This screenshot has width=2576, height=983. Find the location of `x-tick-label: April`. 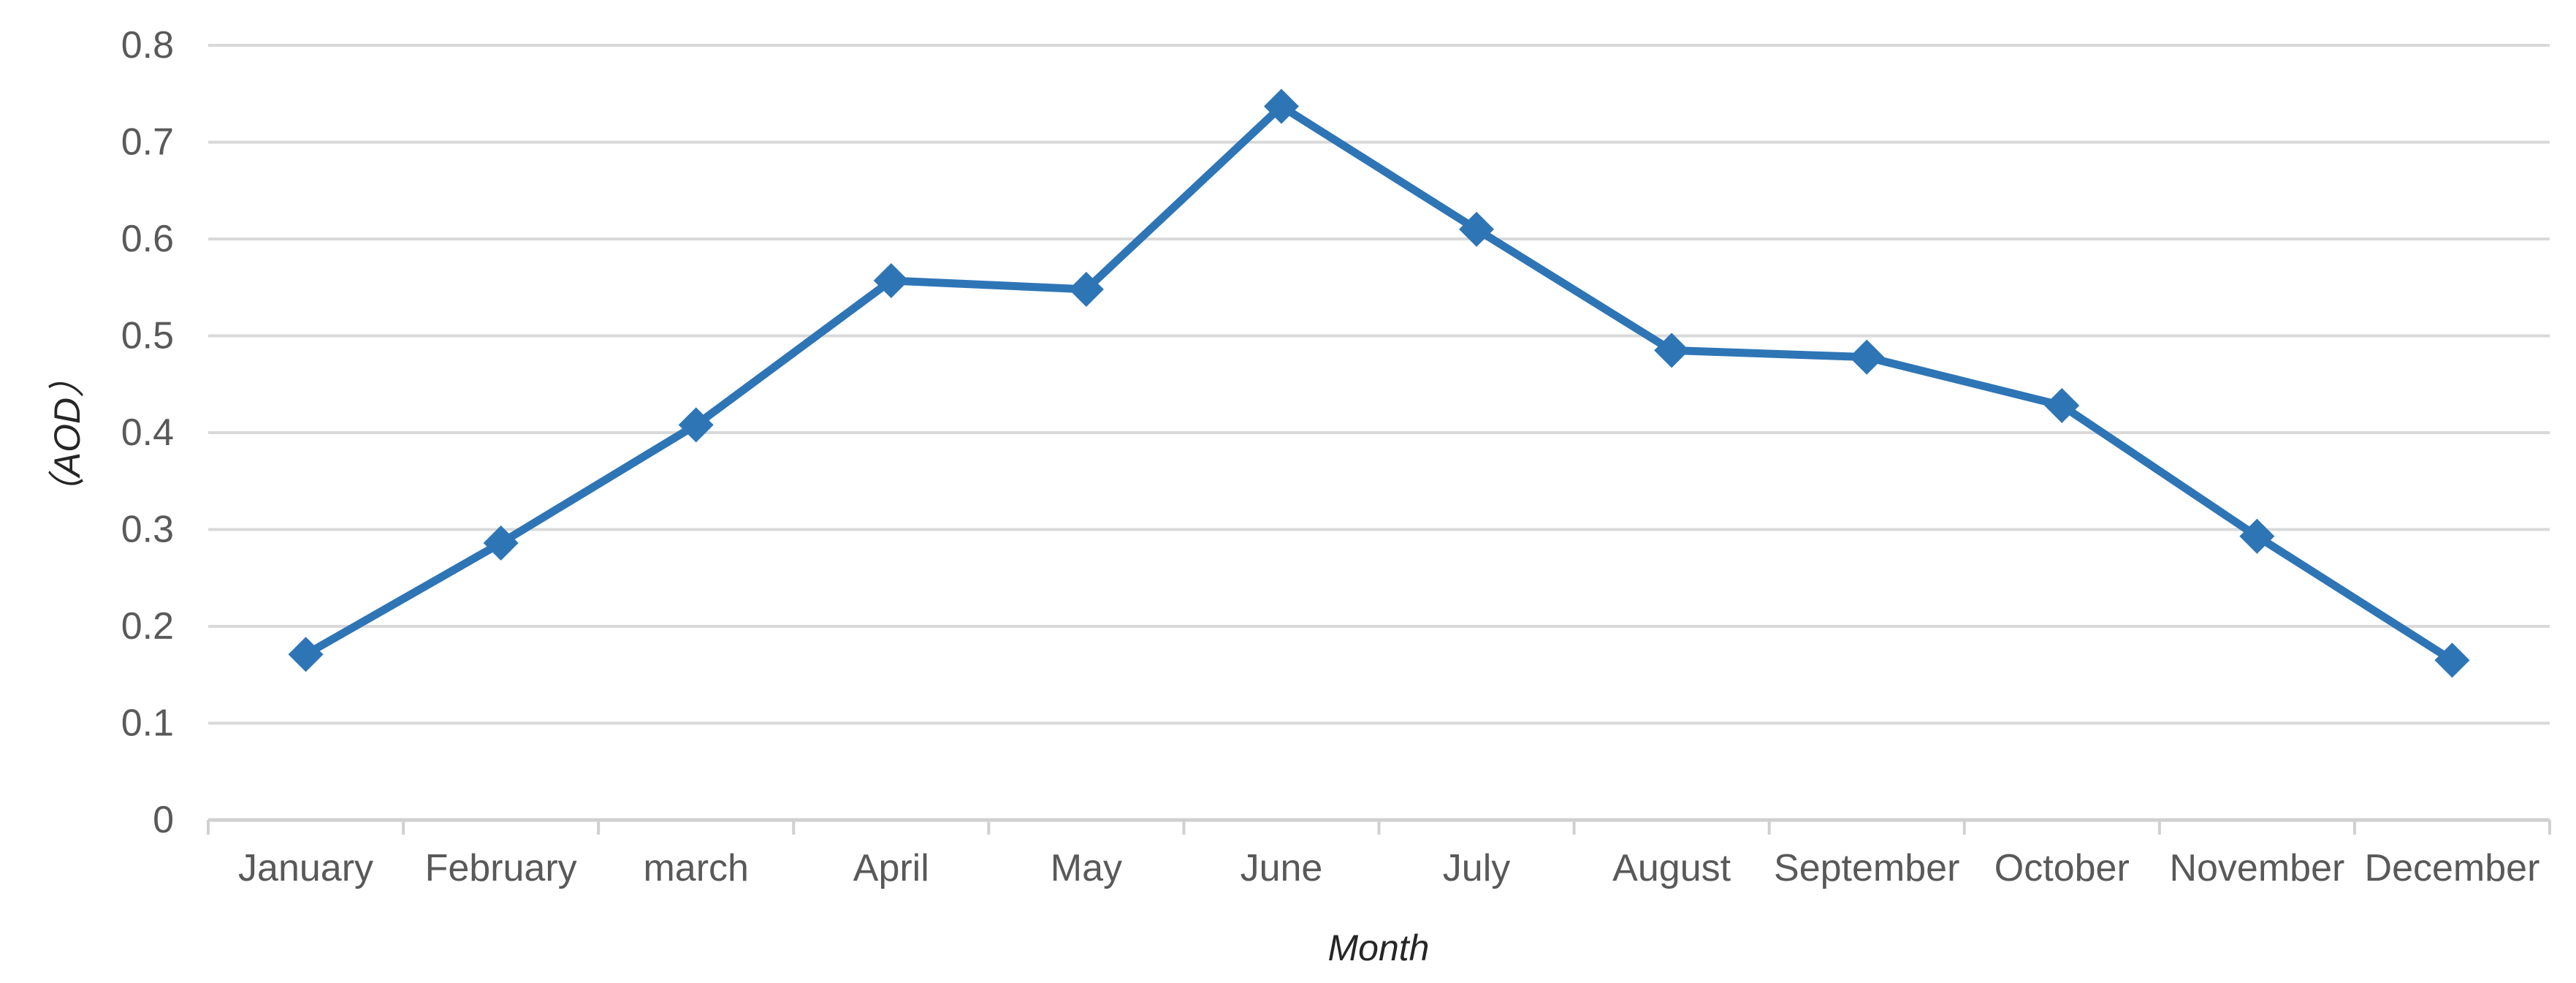

x-tick-label: April is located at coordinates (891, 868).